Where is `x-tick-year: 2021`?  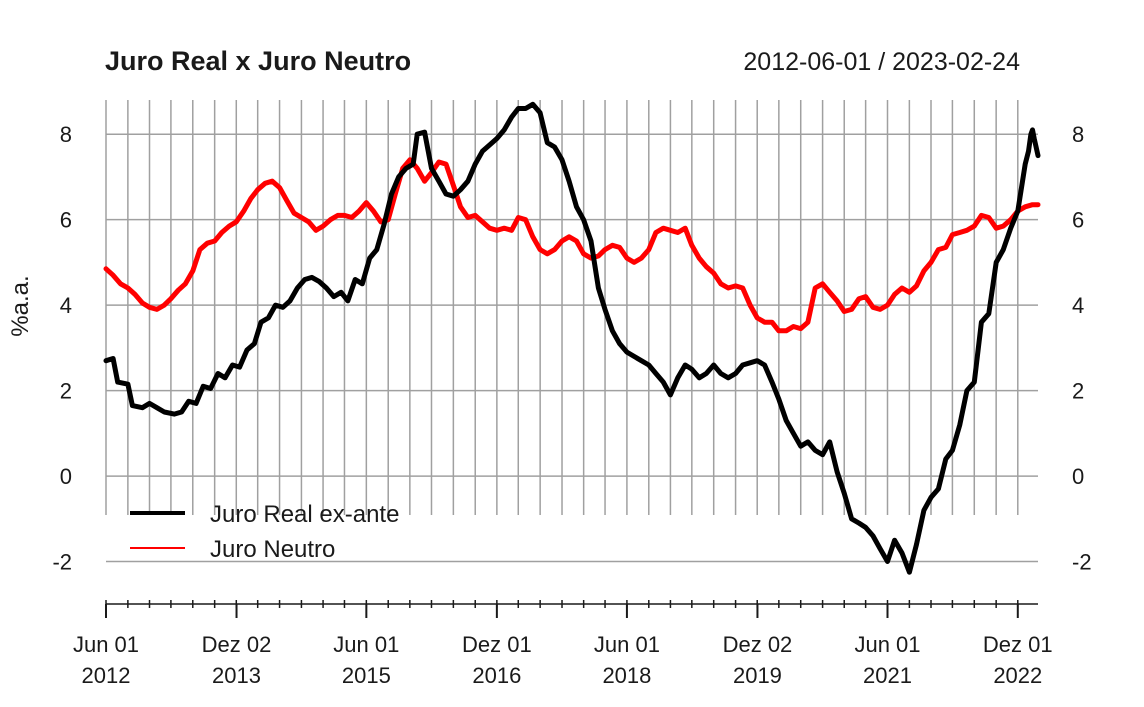
x-tick-year: 2021 is located at coordinates (887, 675).